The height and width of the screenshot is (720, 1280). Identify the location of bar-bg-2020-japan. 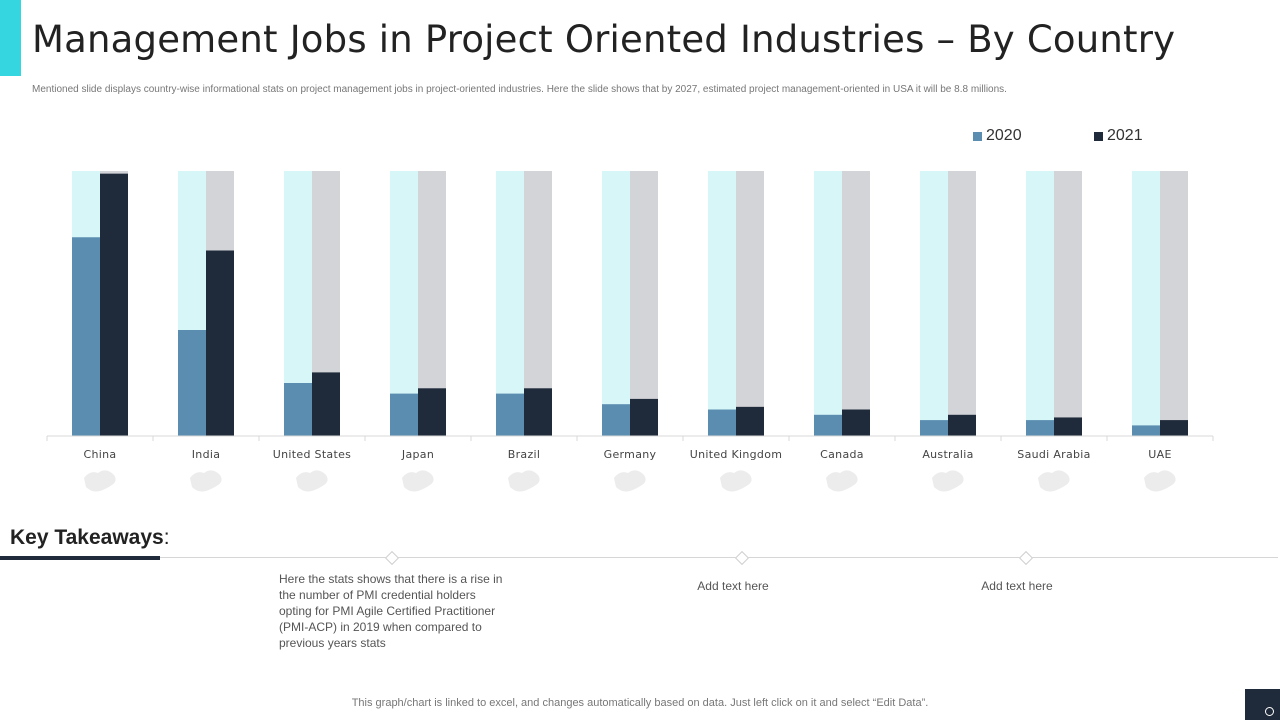
(404, 303).